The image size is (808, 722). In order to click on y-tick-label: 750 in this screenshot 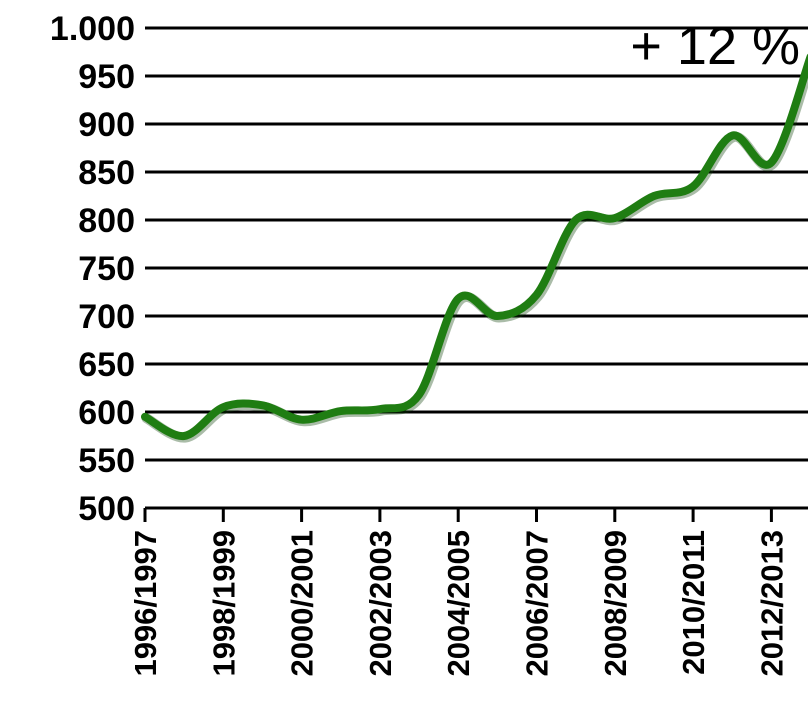, I will do `click(106, 269)`.